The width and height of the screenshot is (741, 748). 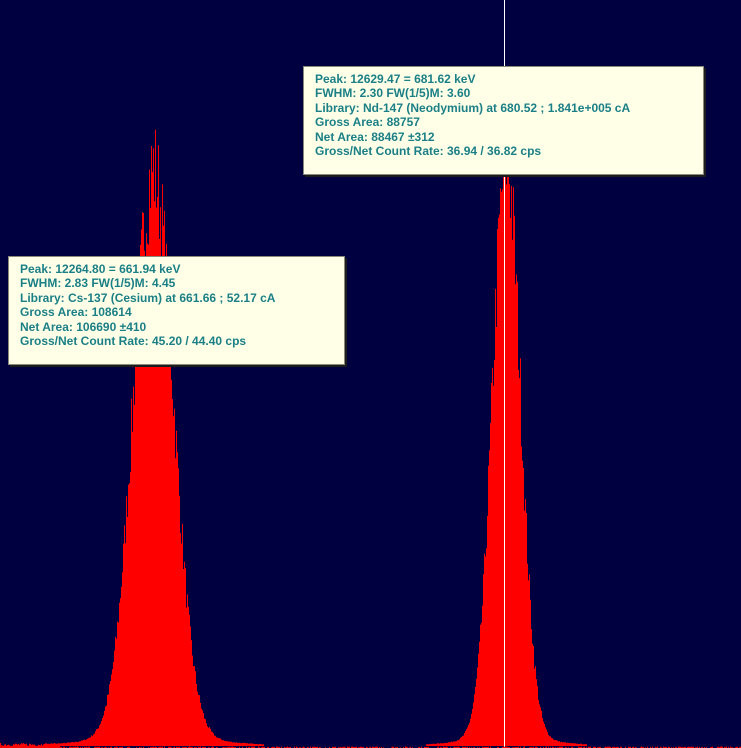 What do you see at coordinates (76, 312) in the screenshot?
I see `gross-area-label: Gross Area: 108614` at bounding box center [76, 312].